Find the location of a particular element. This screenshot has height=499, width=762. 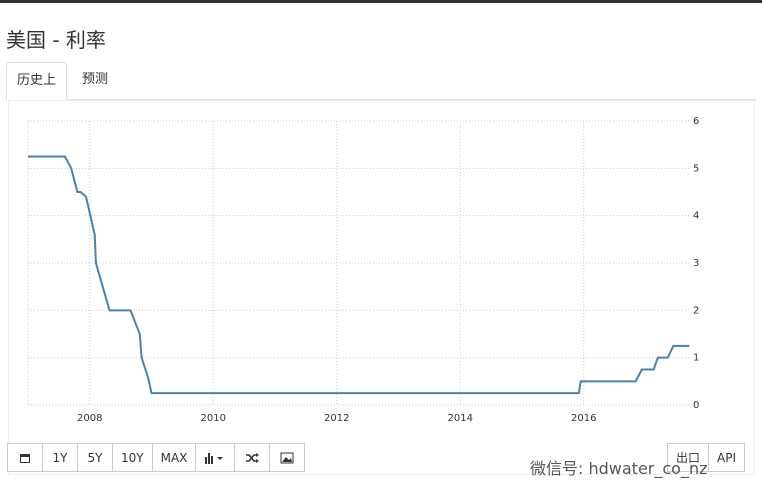

export-button: 出口 is located at coordinates (688, 457).